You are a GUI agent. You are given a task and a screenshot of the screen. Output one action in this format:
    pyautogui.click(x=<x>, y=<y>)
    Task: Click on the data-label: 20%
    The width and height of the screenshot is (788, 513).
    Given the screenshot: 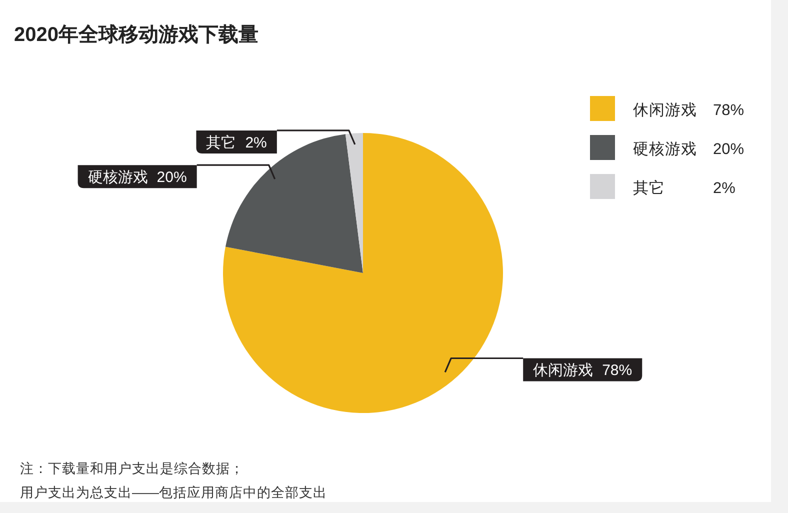 What is the action you would take?
    pyautogui.click(x=171, y=177)
    